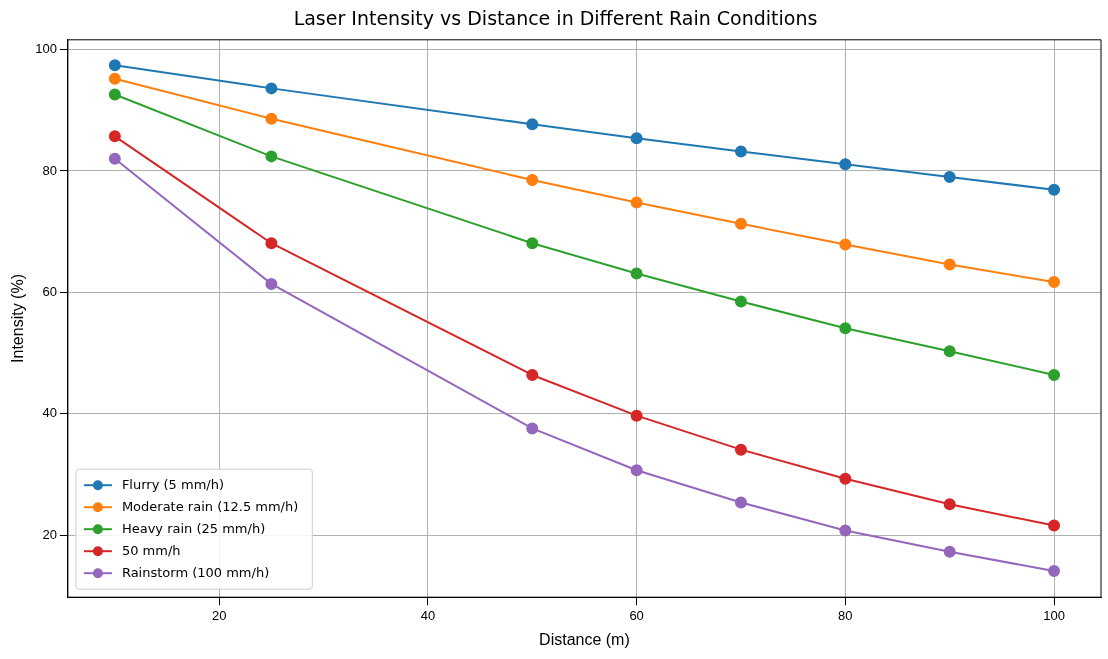 This screenshot has width=1108, height=659. Describe the element at coordinates (18, 318) in the screenshot. I see `y-axis-title: Intensity (%)` at that location.